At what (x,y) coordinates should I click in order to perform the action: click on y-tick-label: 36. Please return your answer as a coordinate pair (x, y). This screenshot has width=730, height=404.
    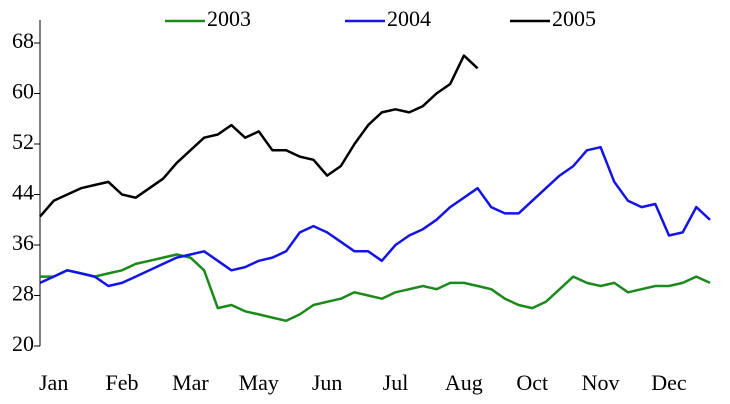
    Looking at the image, I should click on (23, 242).